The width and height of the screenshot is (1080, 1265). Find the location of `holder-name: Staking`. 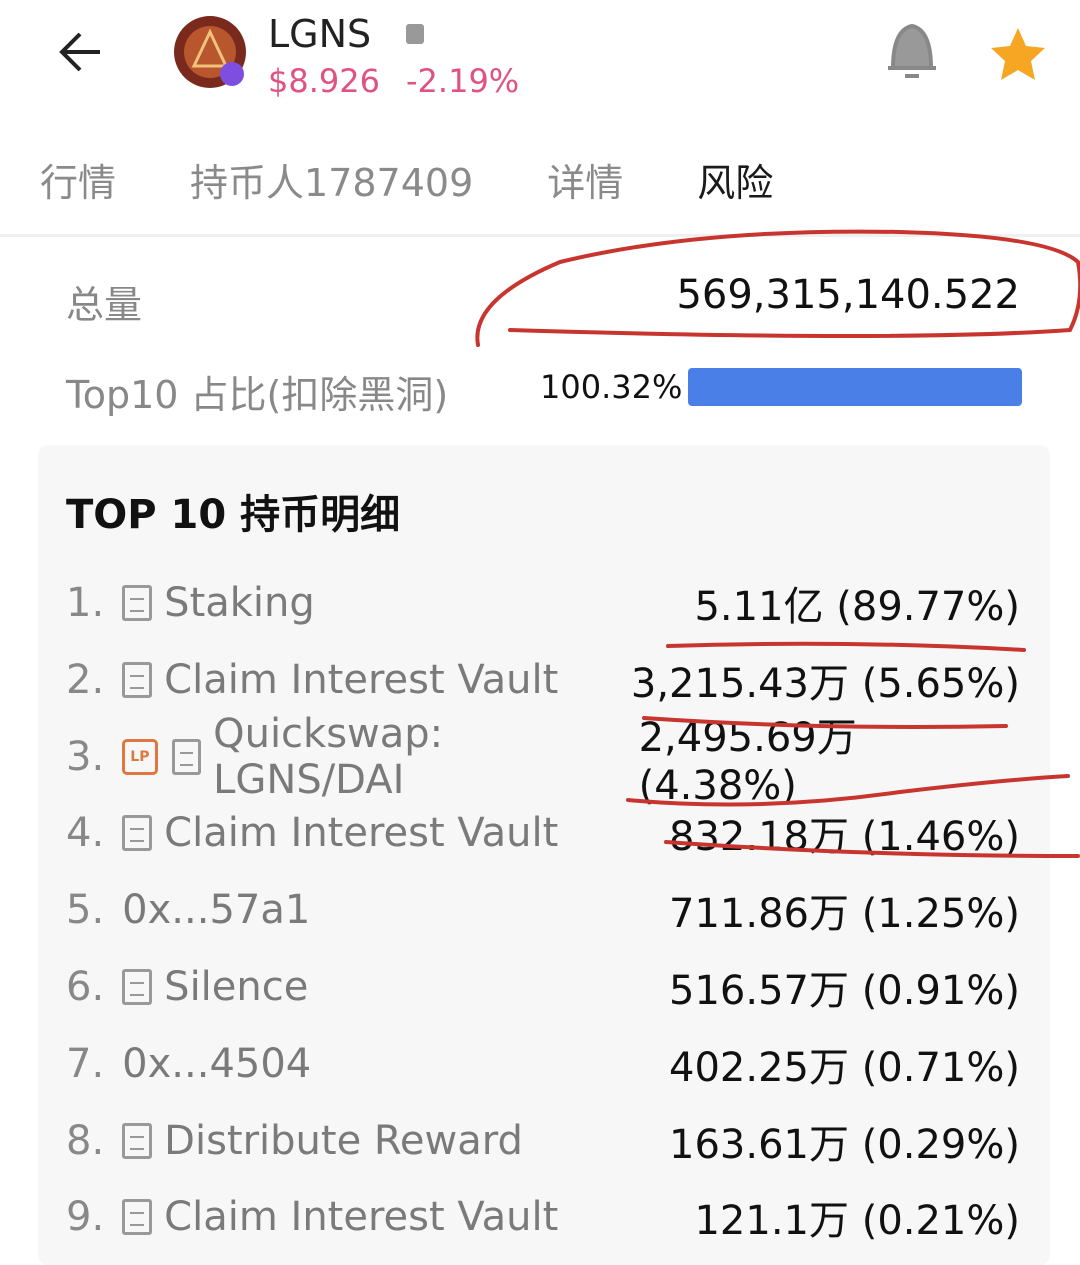

holder-name: Staking is located at coordinates (239, 603).